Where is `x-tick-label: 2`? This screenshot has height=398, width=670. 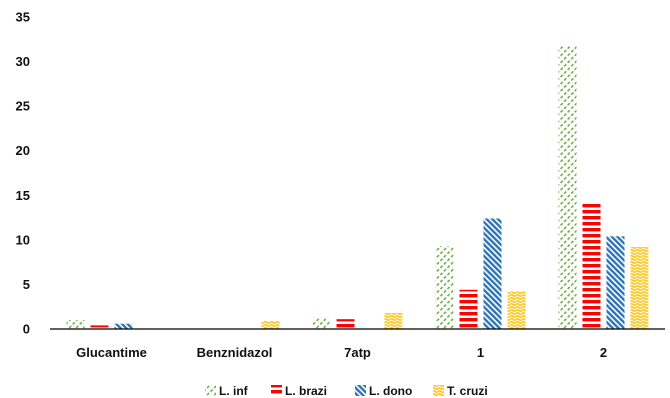
x-tick-label: 2 is located at coordinates (603, 352).